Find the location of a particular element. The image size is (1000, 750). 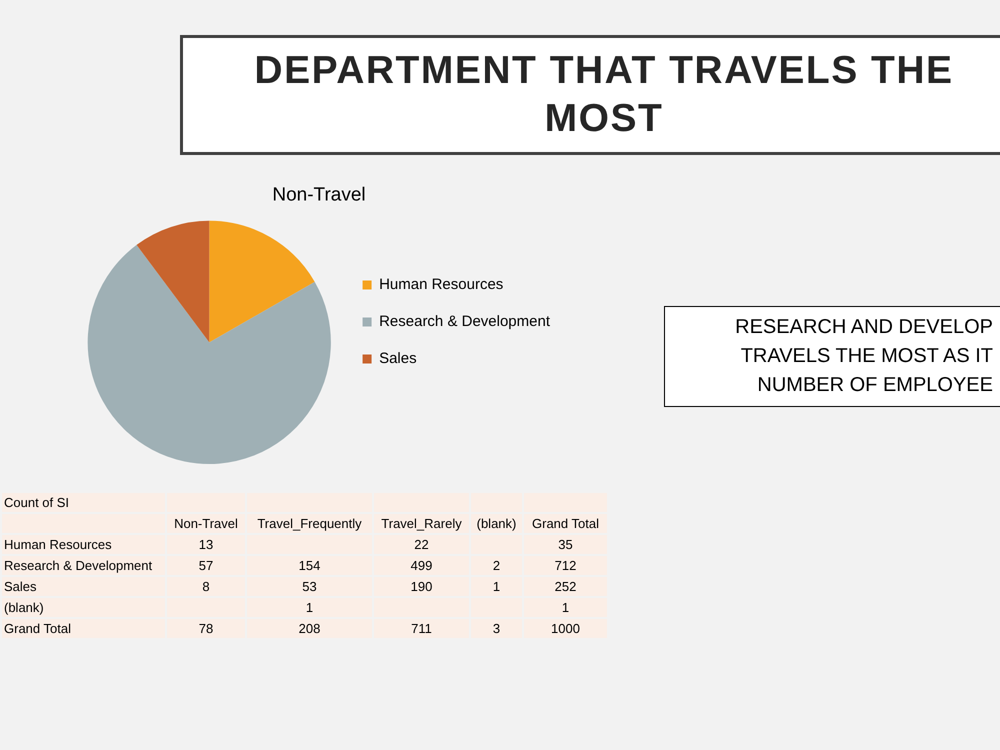

data-label: 22 is located at coordinates (421, 544).